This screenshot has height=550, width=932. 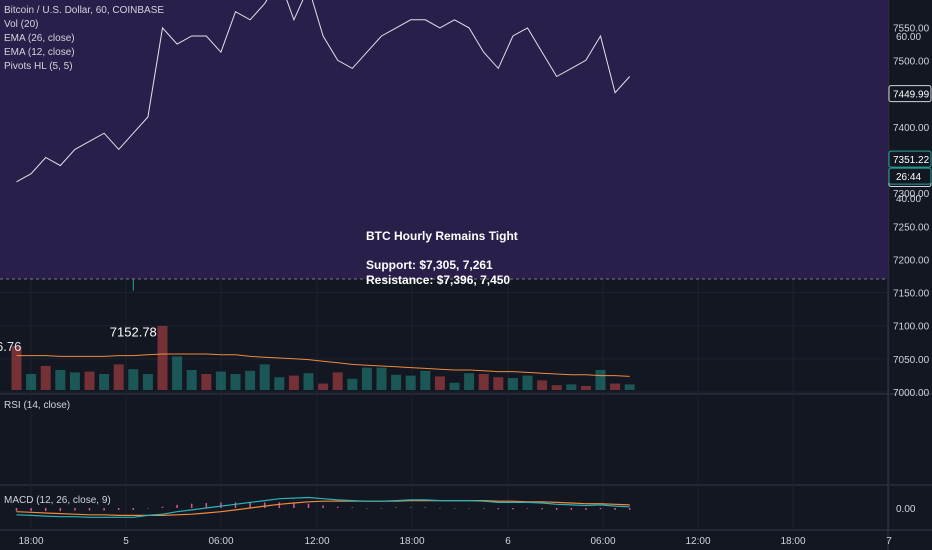 I want to click on ema-slow-study-label: EMA (26, close), so click(x=39, y=38).